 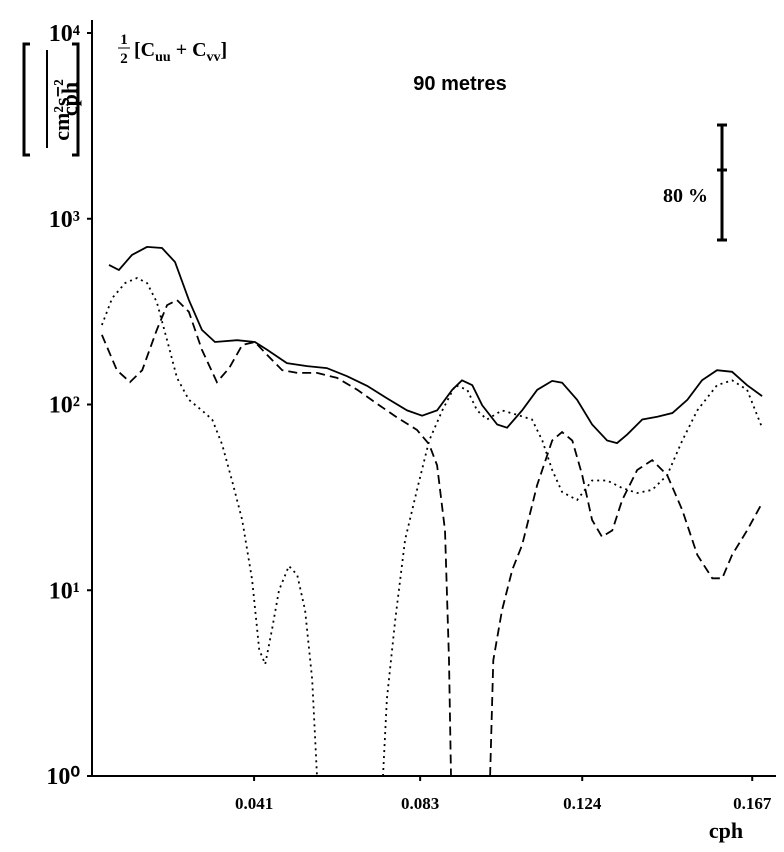 I want to click on x-axis-label: cph, so click(x=726, y=830).